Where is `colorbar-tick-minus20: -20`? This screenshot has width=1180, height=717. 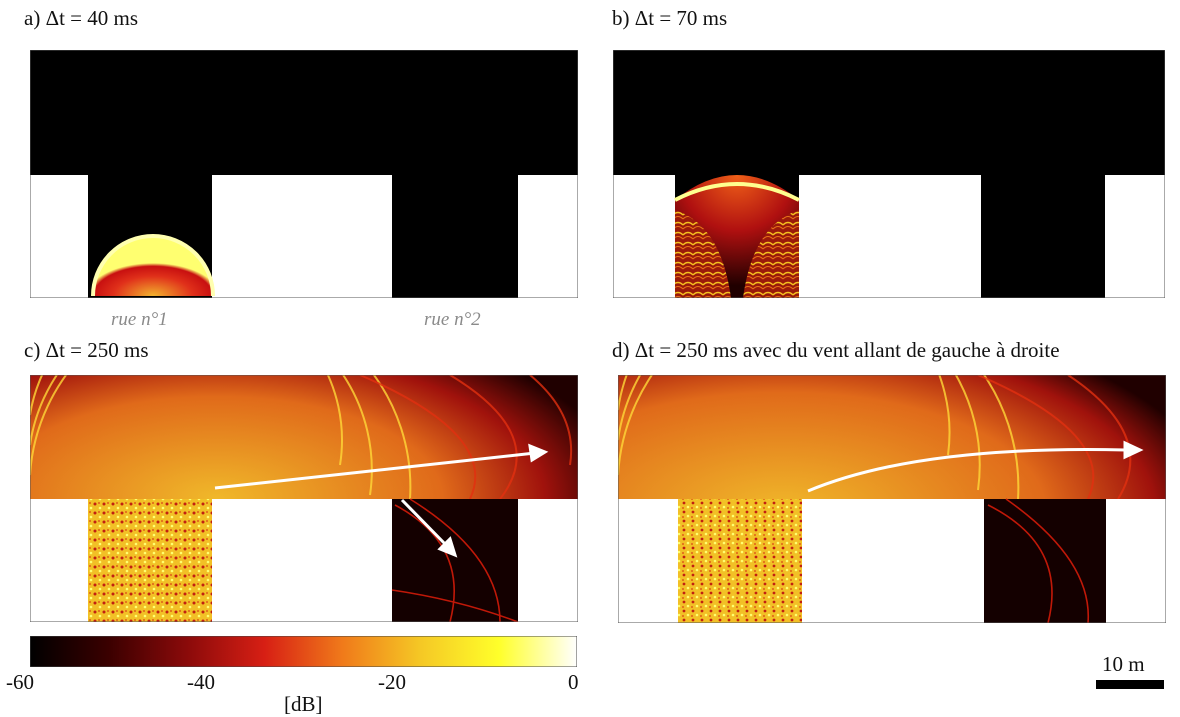 colorbar-tick-minus20: -20 is located at coordinates (392, 682).